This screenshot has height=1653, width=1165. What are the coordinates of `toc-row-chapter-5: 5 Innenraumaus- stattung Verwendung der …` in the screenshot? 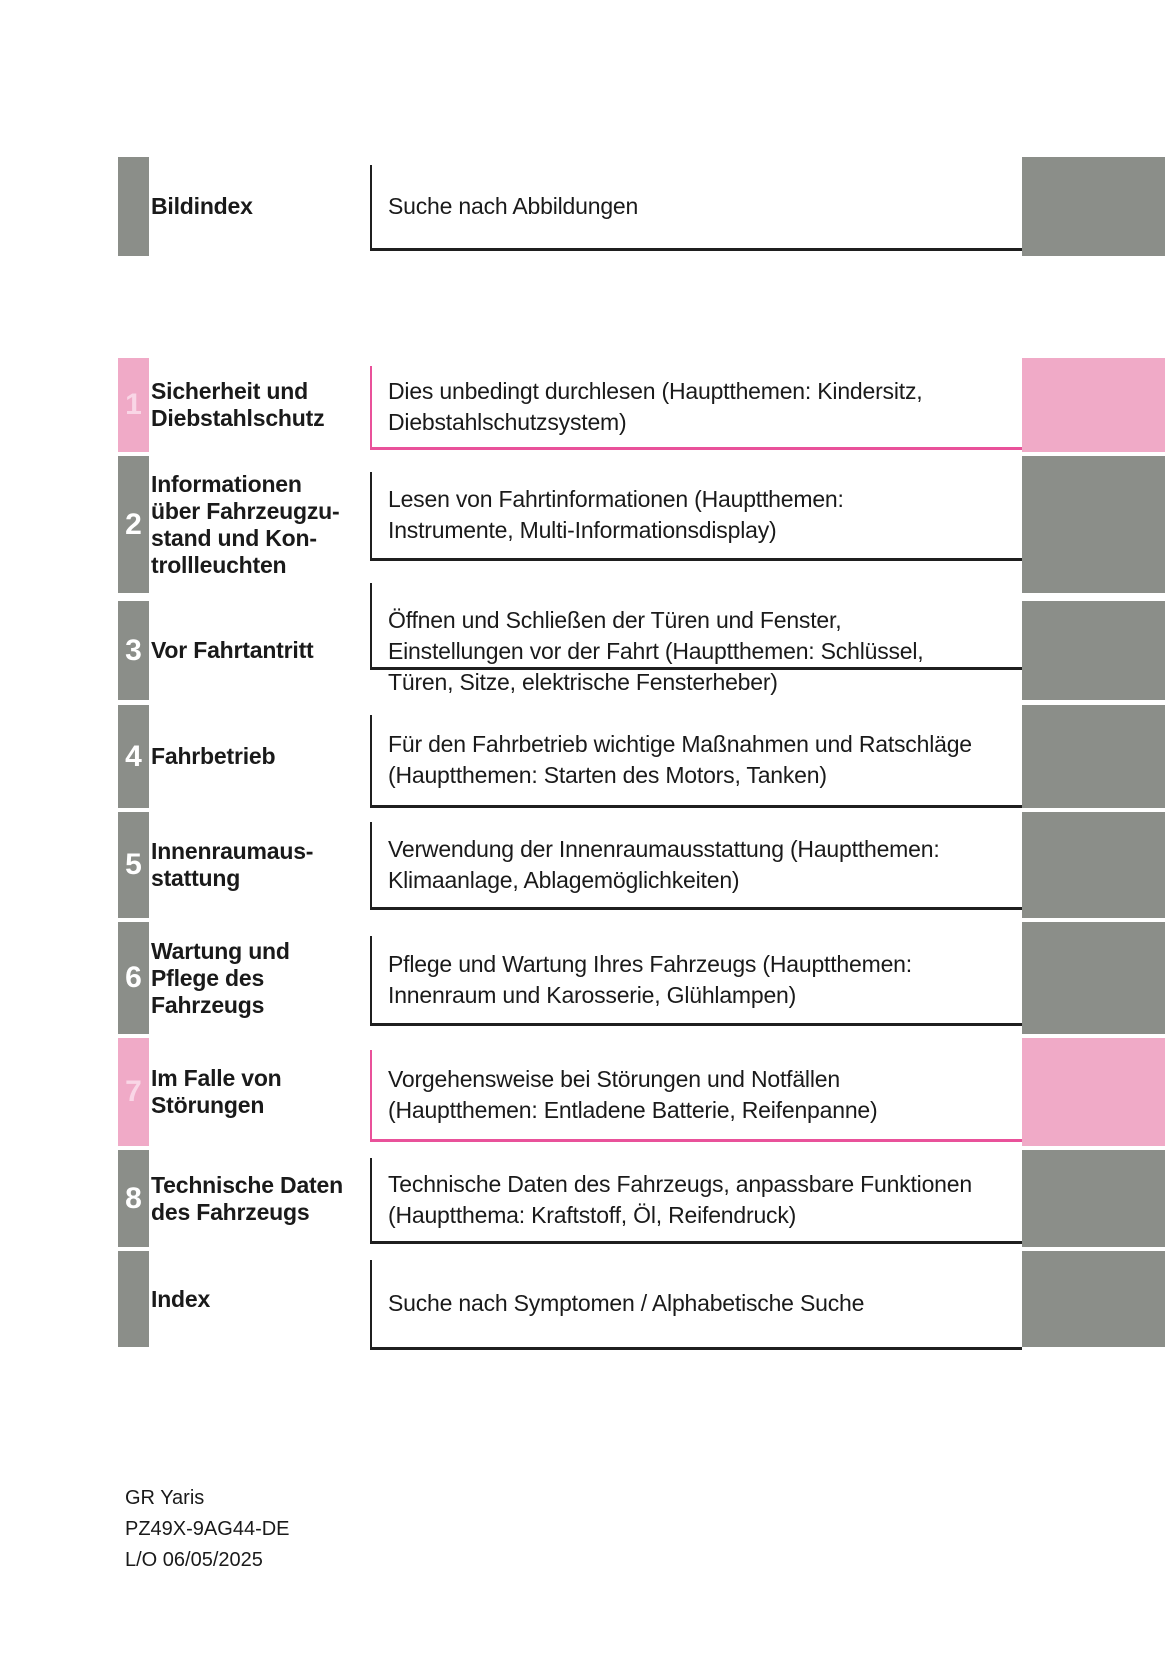 It's located at (641, 865).